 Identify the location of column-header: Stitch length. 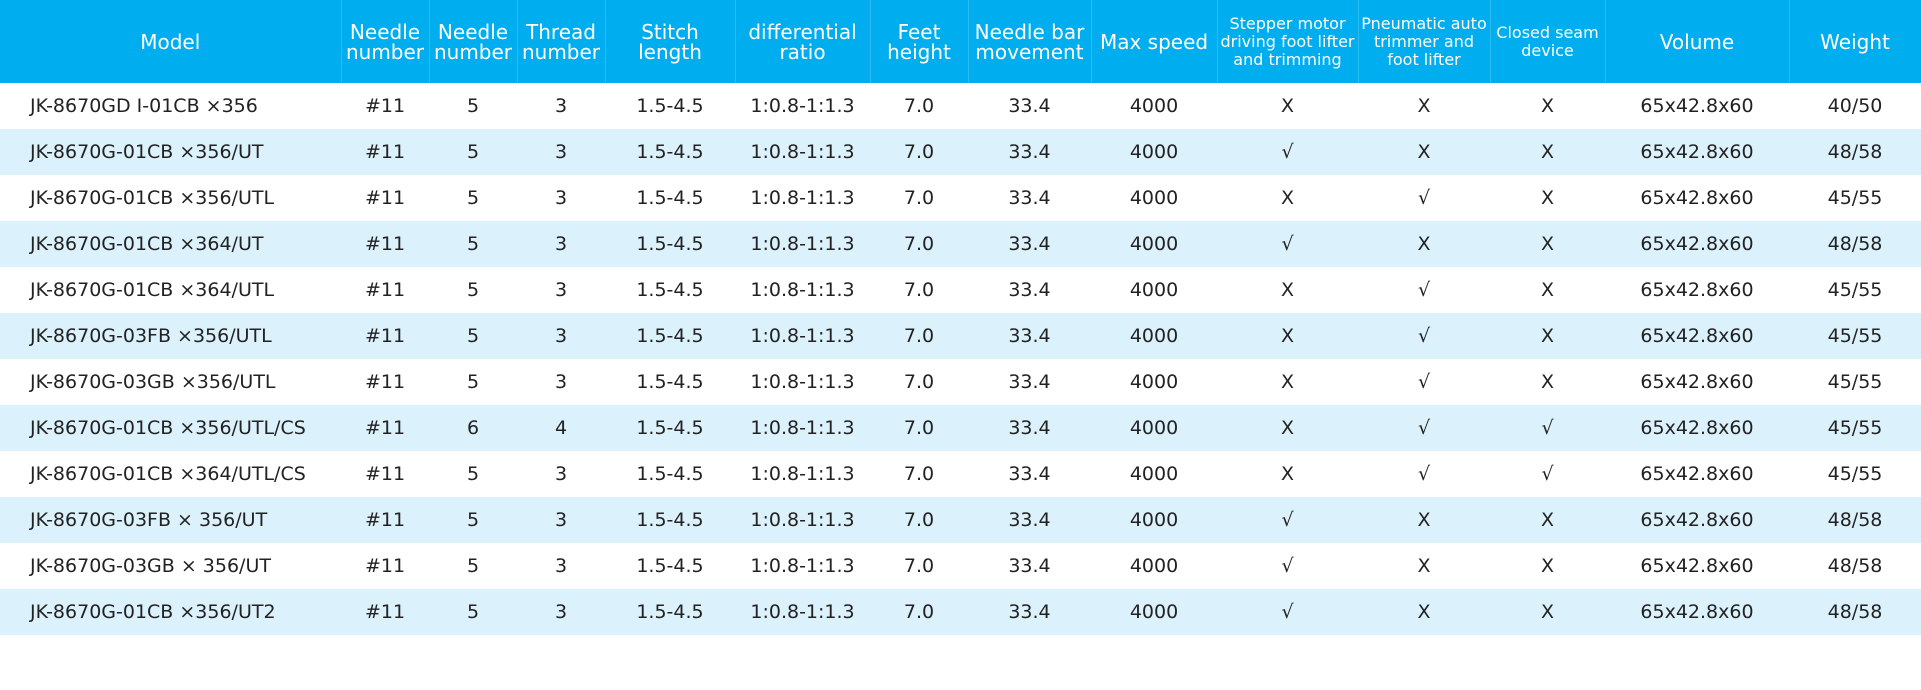
(670, 41).